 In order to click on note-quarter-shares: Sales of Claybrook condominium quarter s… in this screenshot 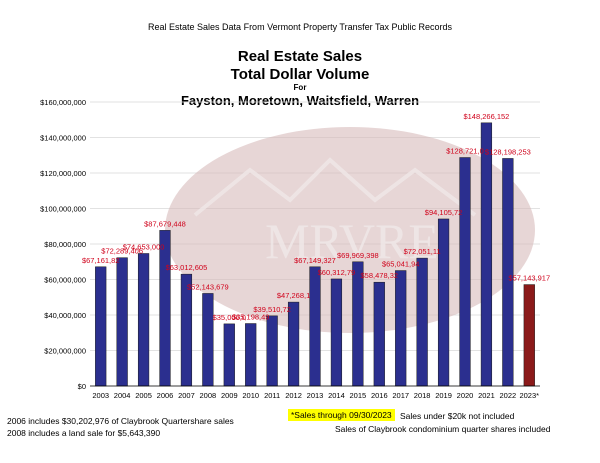, I will do `click(443, 429)`.